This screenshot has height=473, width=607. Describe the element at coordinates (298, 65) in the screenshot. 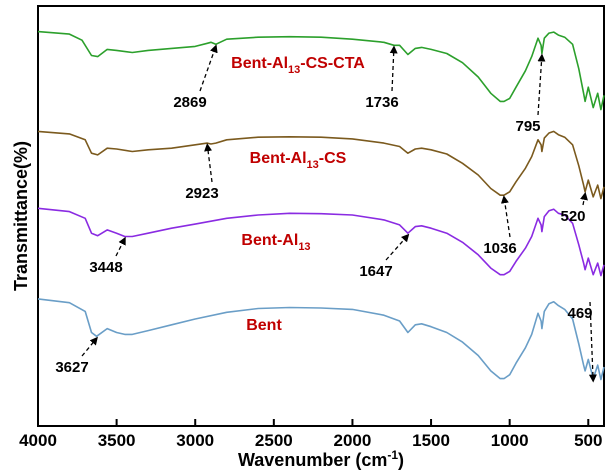

I see `series-label: Bent-Al13-CS-CTA` at that location.